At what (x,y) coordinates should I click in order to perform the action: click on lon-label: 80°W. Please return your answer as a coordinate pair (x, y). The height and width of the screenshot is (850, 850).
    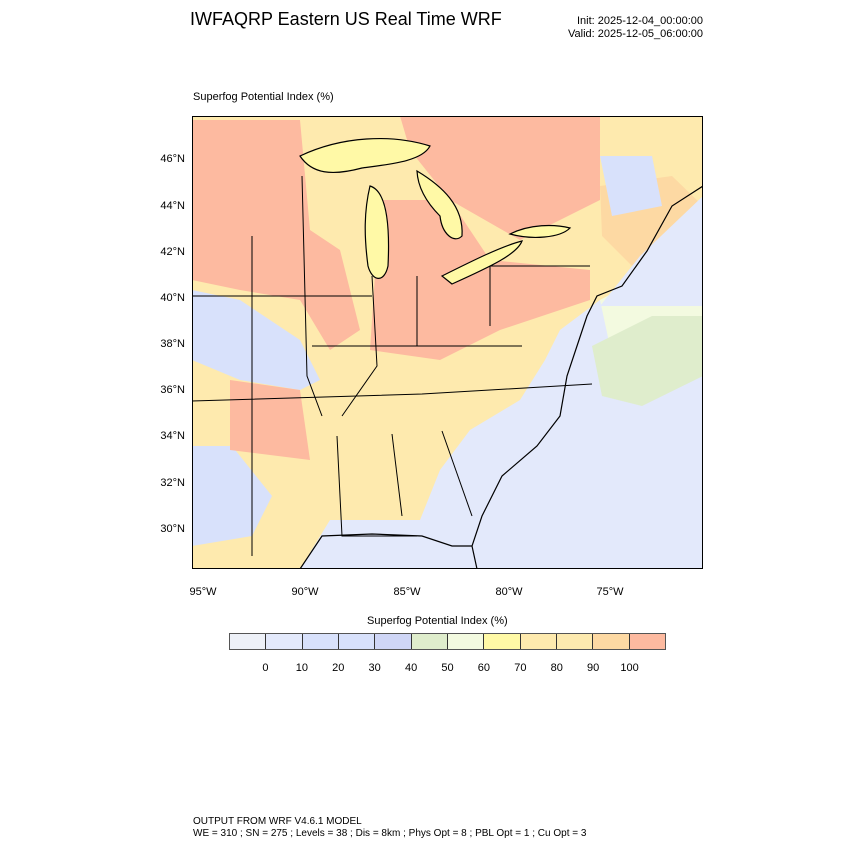
    Looking at the image, I should click on (509, 592).